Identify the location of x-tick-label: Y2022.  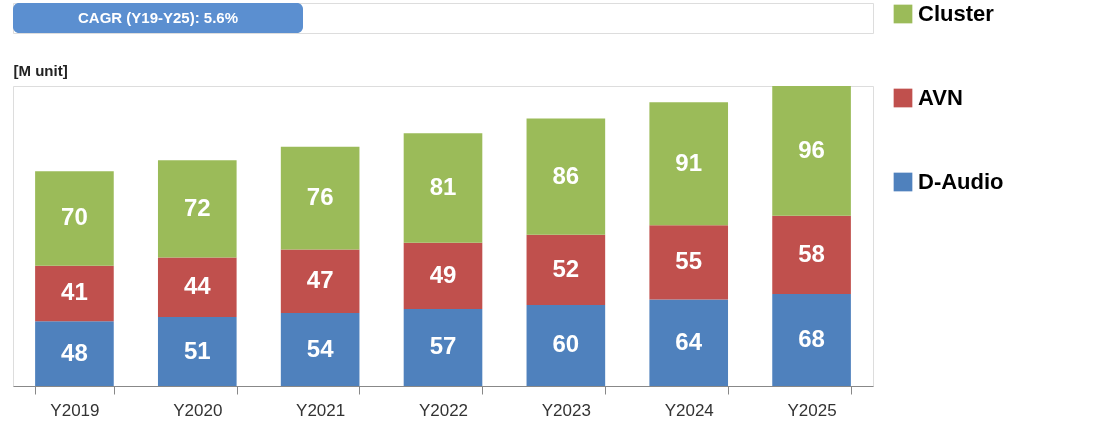
(443, 410).